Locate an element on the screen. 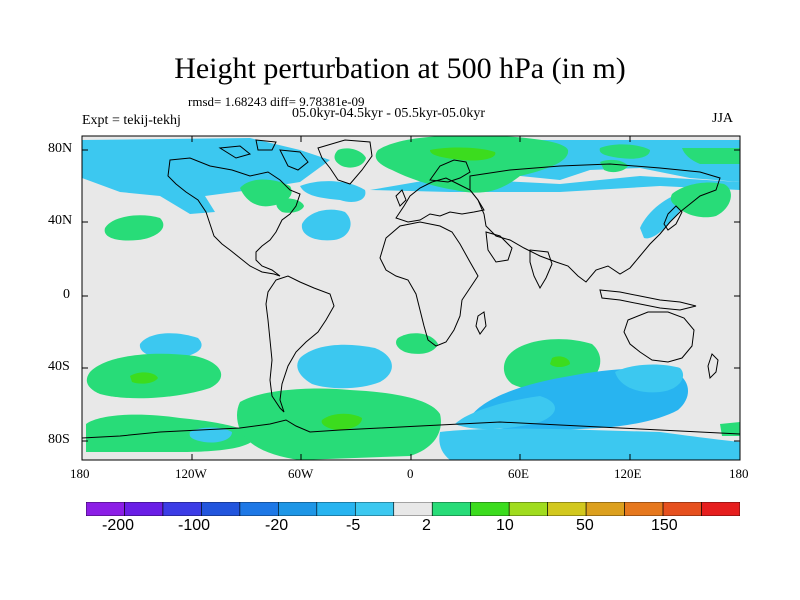  antarctica-coast is located at coordinates (411, 429).